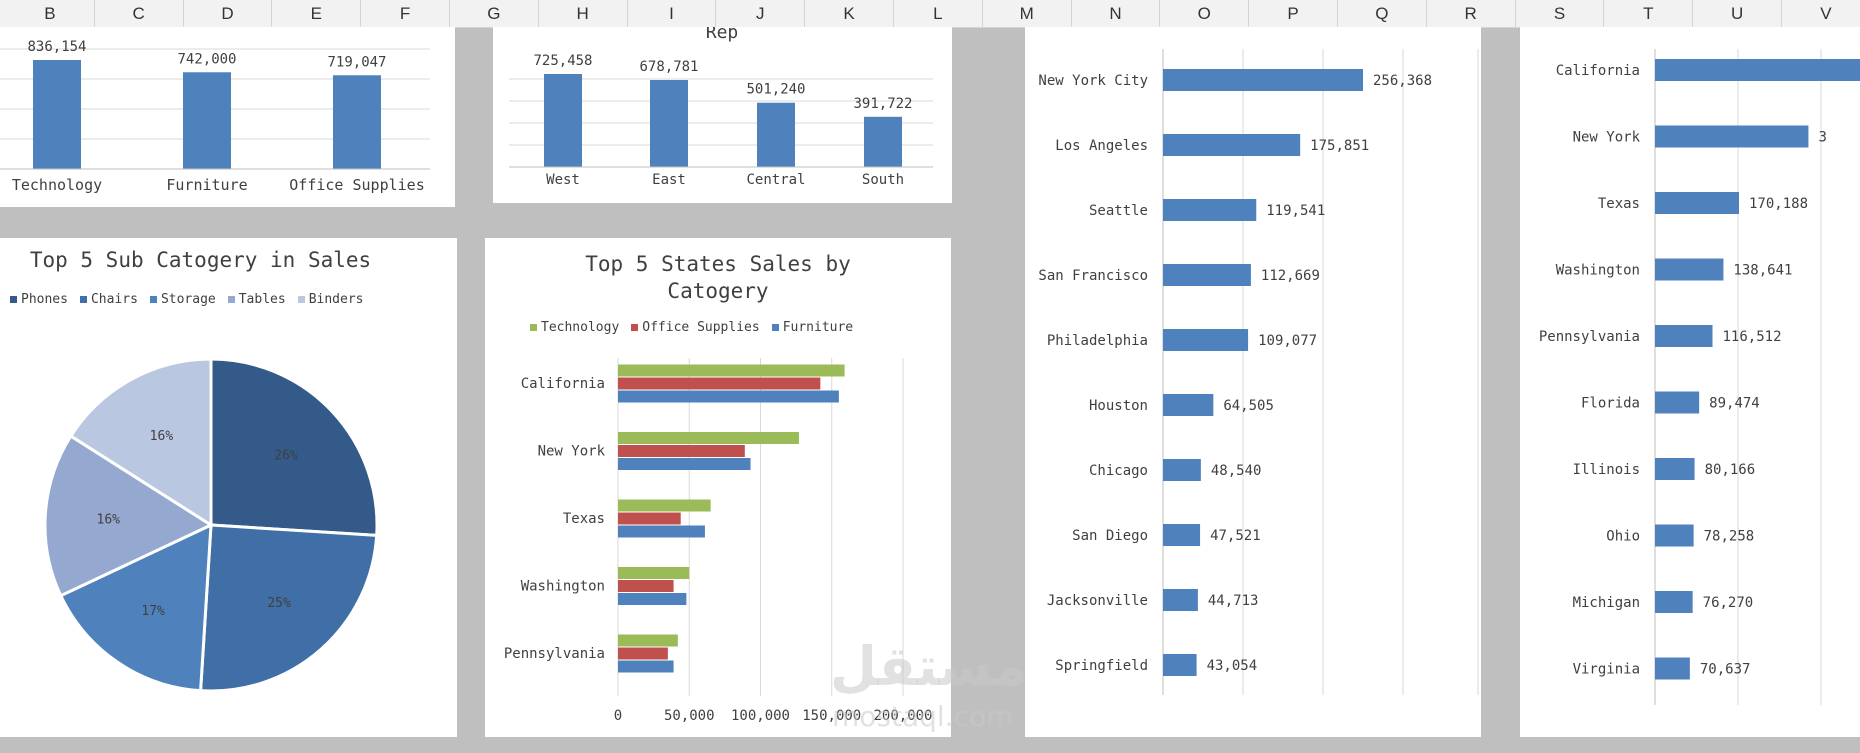 The height and width of the screenshot is (753, 1860). I want to click on column-header-m: M, so click(1027, 13).